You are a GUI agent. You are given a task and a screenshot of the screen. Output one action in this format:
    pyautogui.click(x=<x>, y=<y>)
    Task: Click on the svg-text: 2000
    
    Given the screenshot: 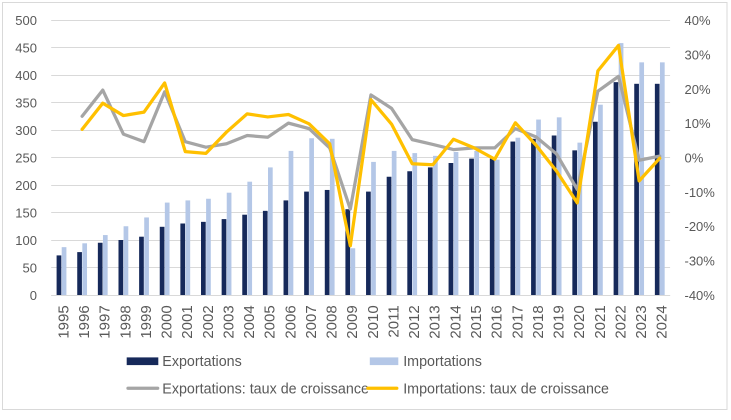 What is the action you would take?
    pyautogui.click(x=167, y=321)
    